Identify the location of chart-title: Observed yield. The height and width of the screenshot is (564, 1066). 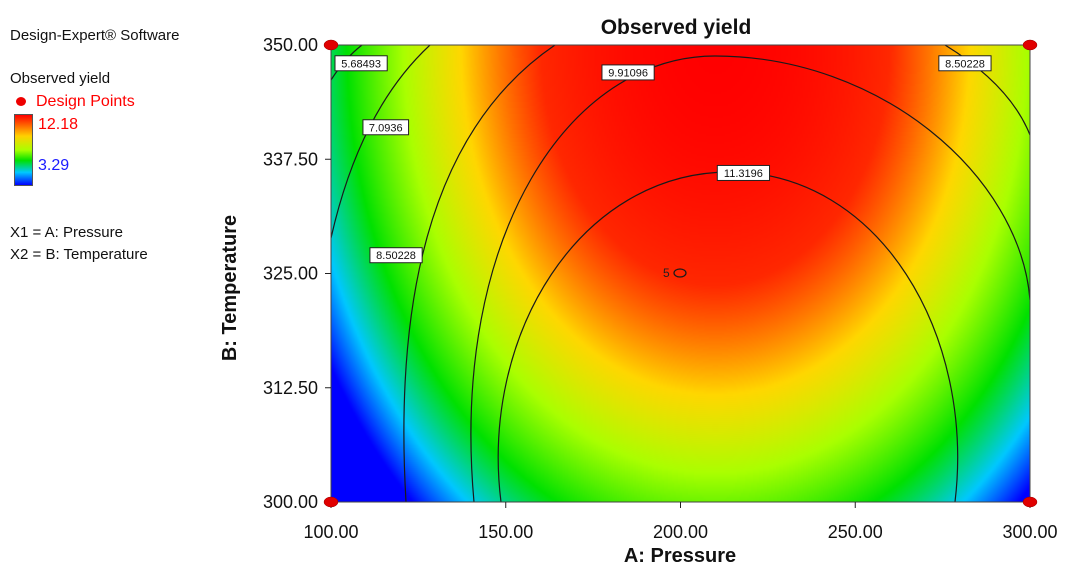
(676, 27).